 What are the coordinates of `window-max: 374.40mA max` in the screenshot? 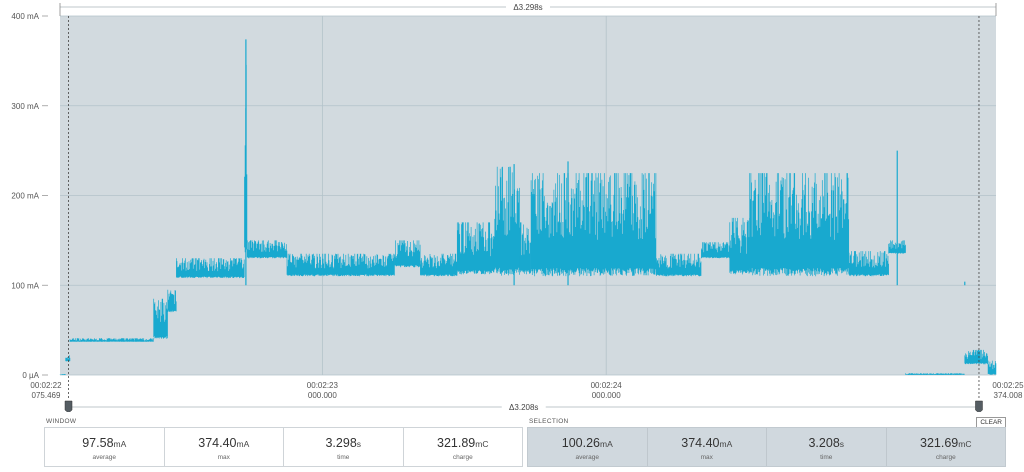 It's located at (224, 447).